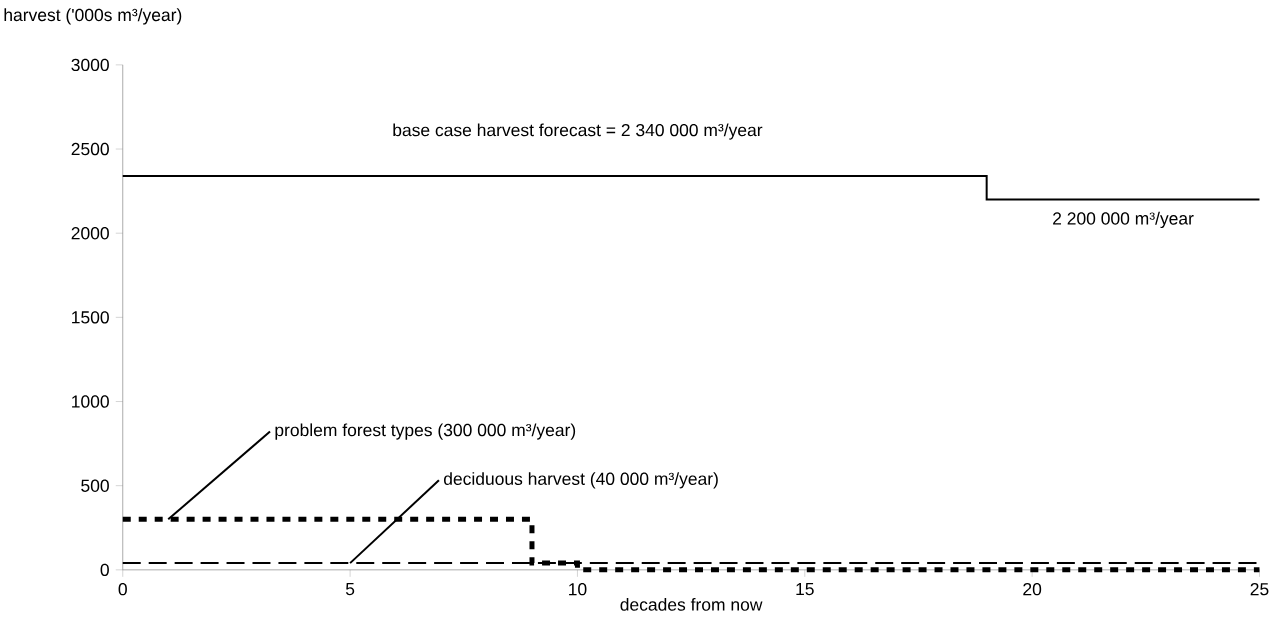 This screenshot has height=618, width=1275. I want to click on y-tick-label: 3000, so click(90, 65).